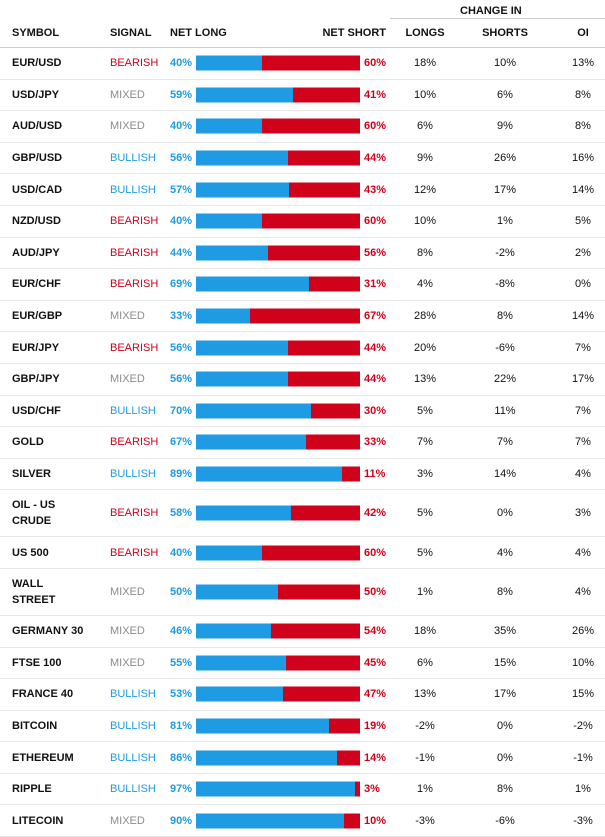  I want to click on table-row: GBP/USD BULLISH 56% 44% 9% 26% 16%, so click(302, 159).